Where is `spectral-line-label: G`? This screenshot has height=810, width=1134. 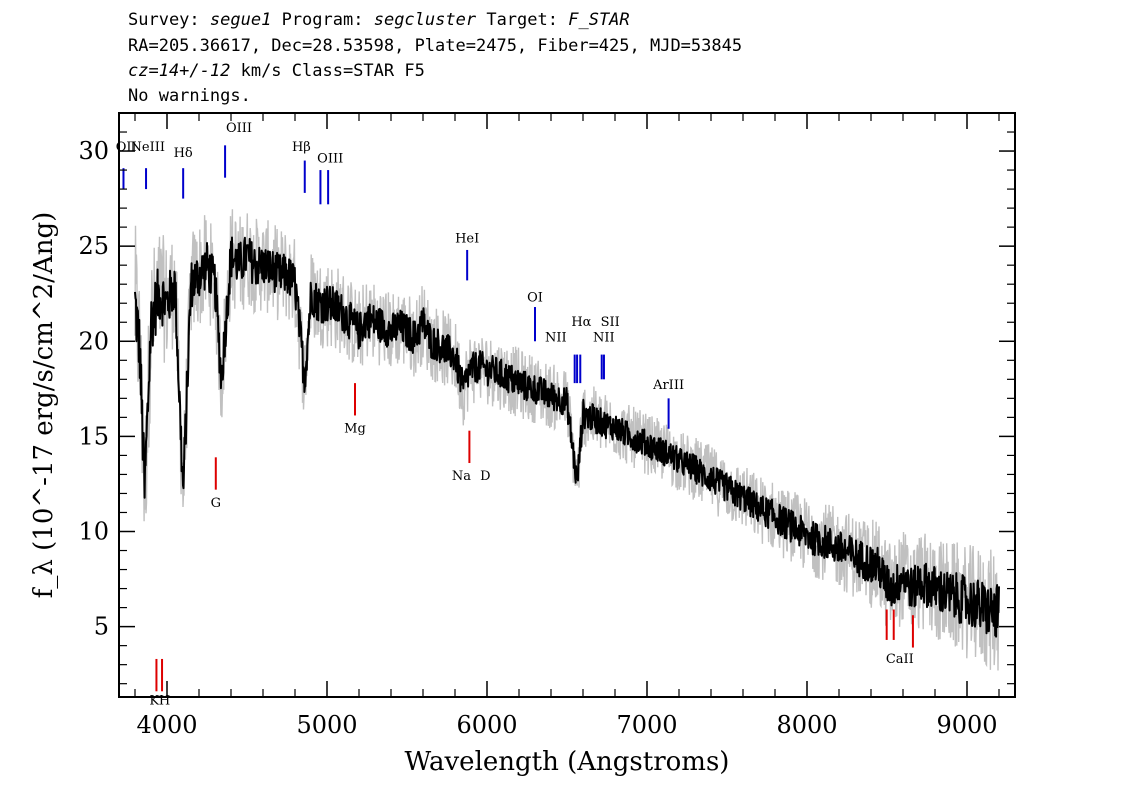
spectral-line-label: G is located at coordinates (216, 503).